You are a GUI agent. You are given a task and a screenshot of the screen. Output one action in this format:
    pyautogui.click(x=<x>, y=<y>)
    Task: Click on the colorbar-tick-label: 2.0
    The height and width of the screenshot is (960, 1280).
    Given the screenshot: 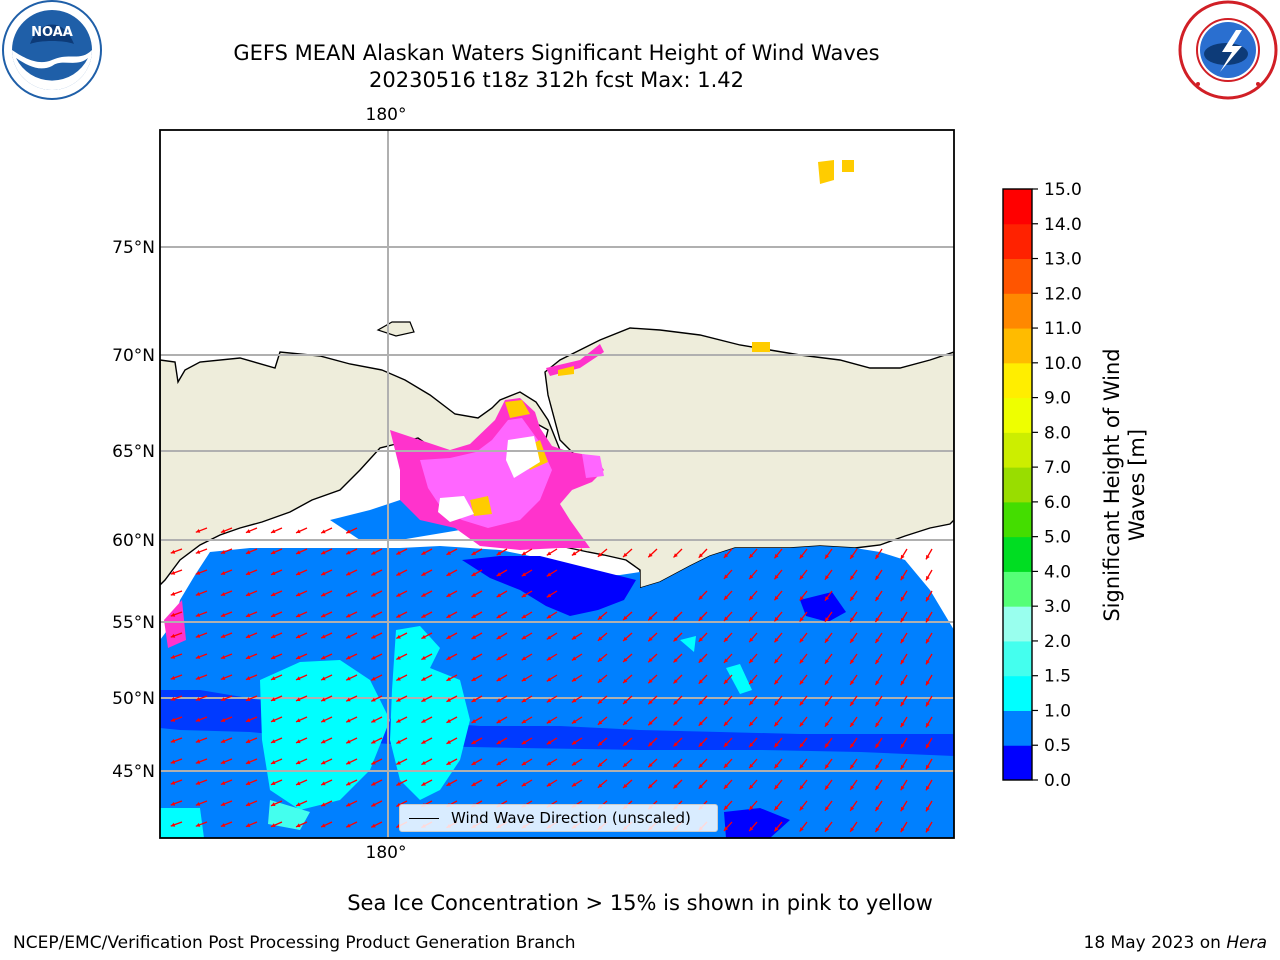 What is the action you would take?
    pyautogui.click(x=1057, y=642)
    